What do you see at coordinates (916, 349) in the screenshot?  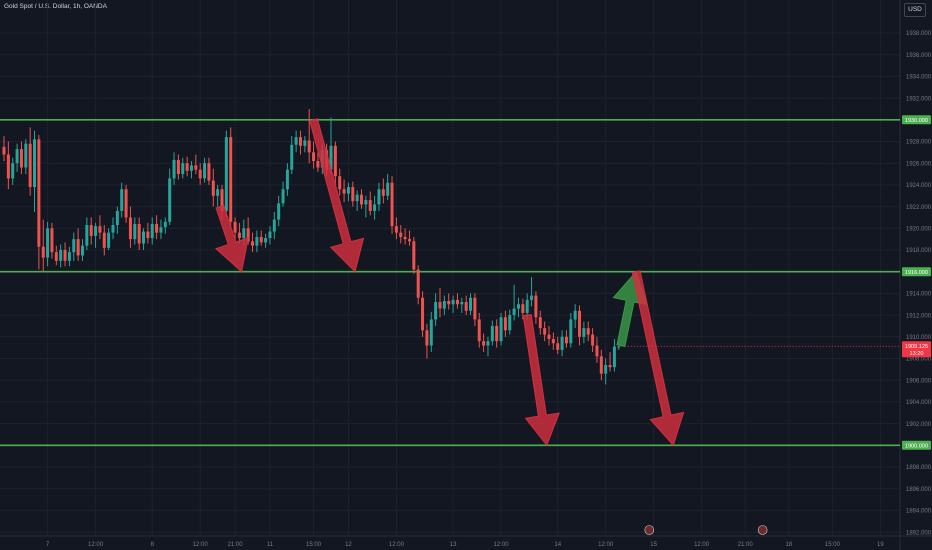 I see `current-price-badge` at bounding box center [916, 349].